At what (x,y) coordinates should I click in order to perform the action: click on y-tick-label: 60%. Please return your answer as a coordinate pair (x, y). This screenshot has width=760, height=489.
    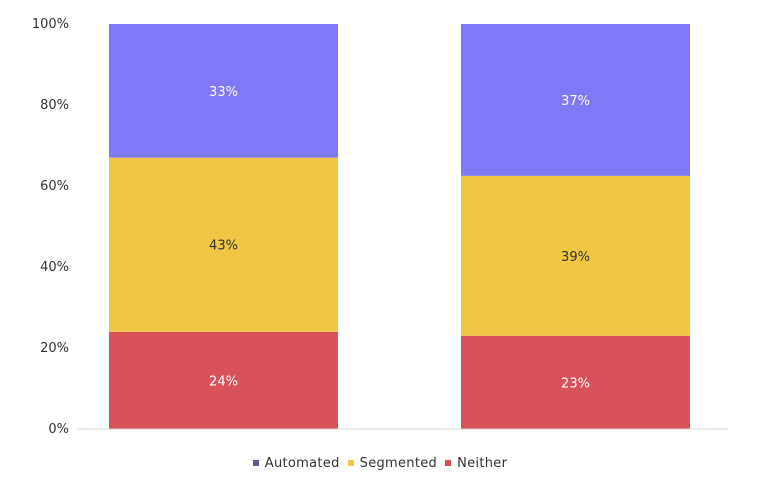
    Looking at the image, I should click on (54, 186).